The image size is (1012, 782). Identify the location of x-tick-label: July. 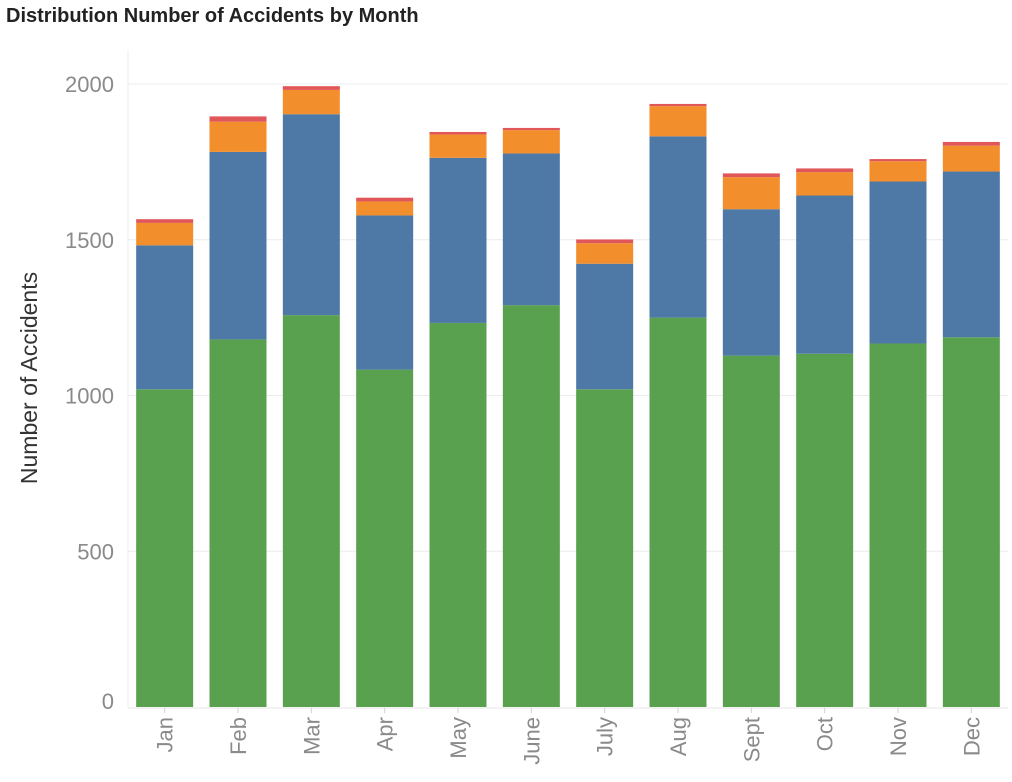
(605, 736).